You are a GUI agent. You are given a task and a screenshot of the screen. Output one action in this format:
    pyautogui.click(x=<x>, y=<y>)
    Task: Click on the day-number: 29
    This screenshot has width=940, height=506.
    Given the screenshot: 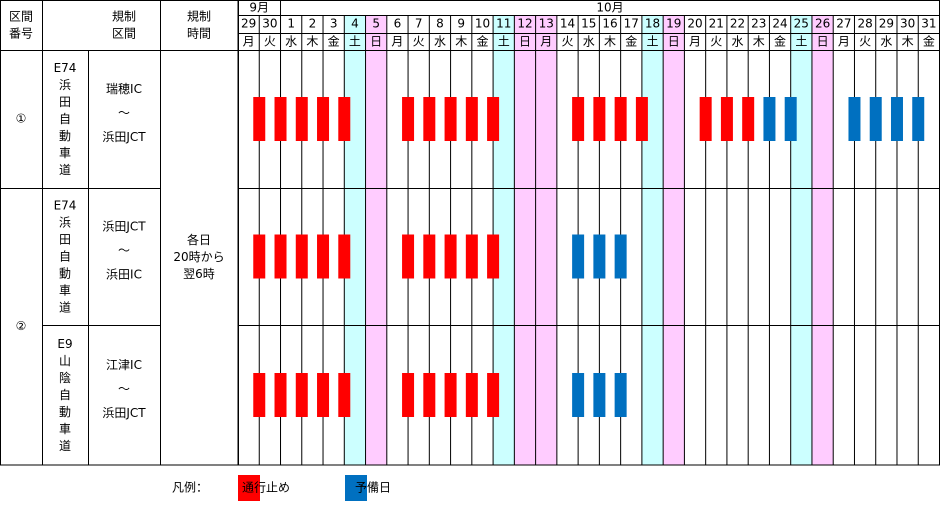 What is the action you would take?
    pyautogui.click(x=886, y=24)
    